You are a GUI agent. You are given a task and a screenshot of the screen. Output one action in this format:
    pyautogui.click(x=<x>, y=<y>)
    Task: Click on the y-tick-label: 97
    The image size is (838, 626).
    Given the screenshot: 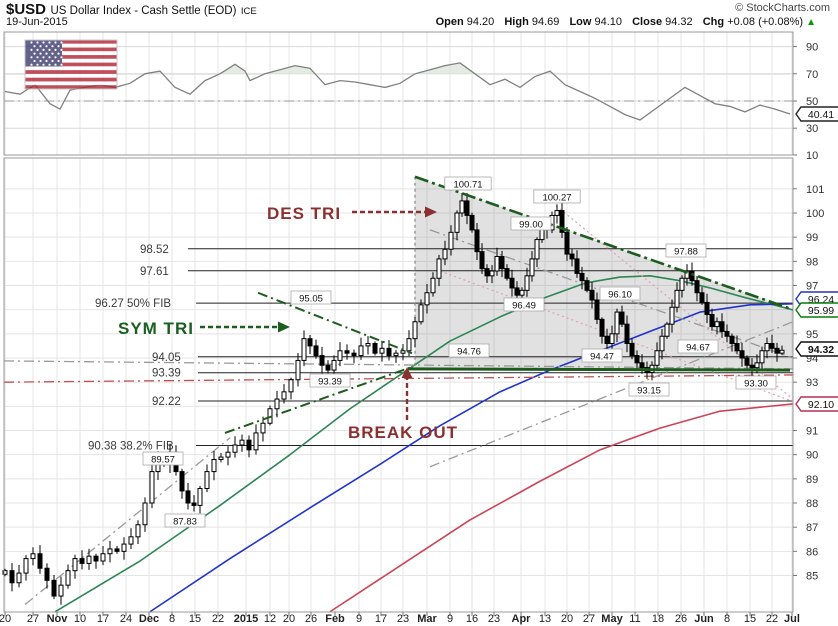 What is the action you would take?
    pyautogui.click(x=812, y=286)
    